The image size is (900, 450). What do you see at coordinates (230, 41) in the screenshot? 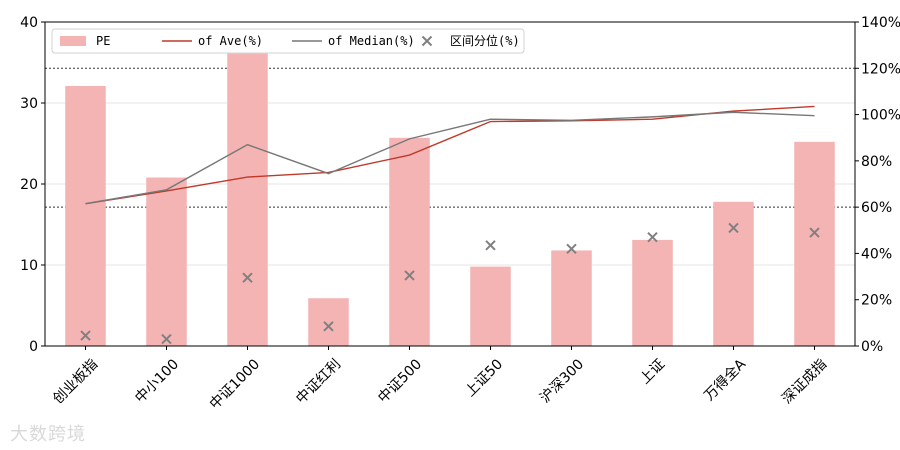
I see `legend-label: of Ave(%)` at bounding box center [230, 41].